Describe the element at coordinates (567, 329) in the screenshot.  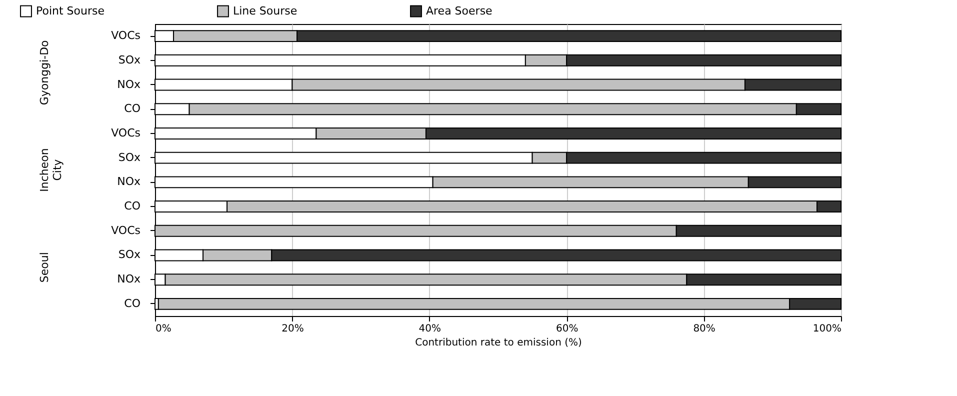
I see `x-tick-label: 60%` at that location.